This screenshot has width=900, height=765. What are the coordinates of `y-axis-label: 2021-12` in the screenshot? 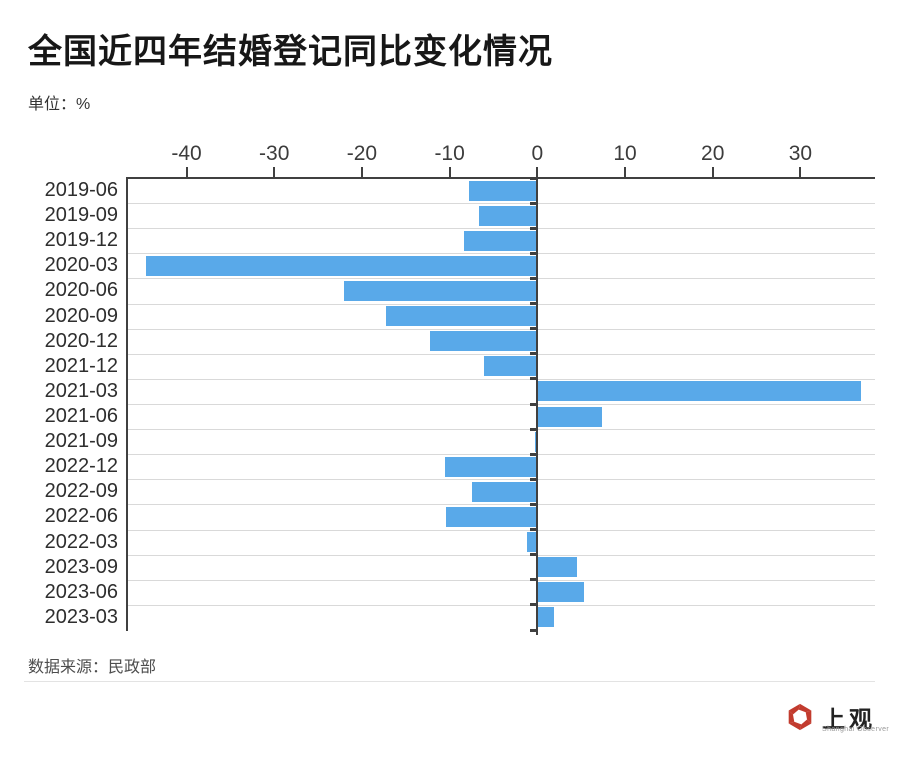 It's located at (81, 365).